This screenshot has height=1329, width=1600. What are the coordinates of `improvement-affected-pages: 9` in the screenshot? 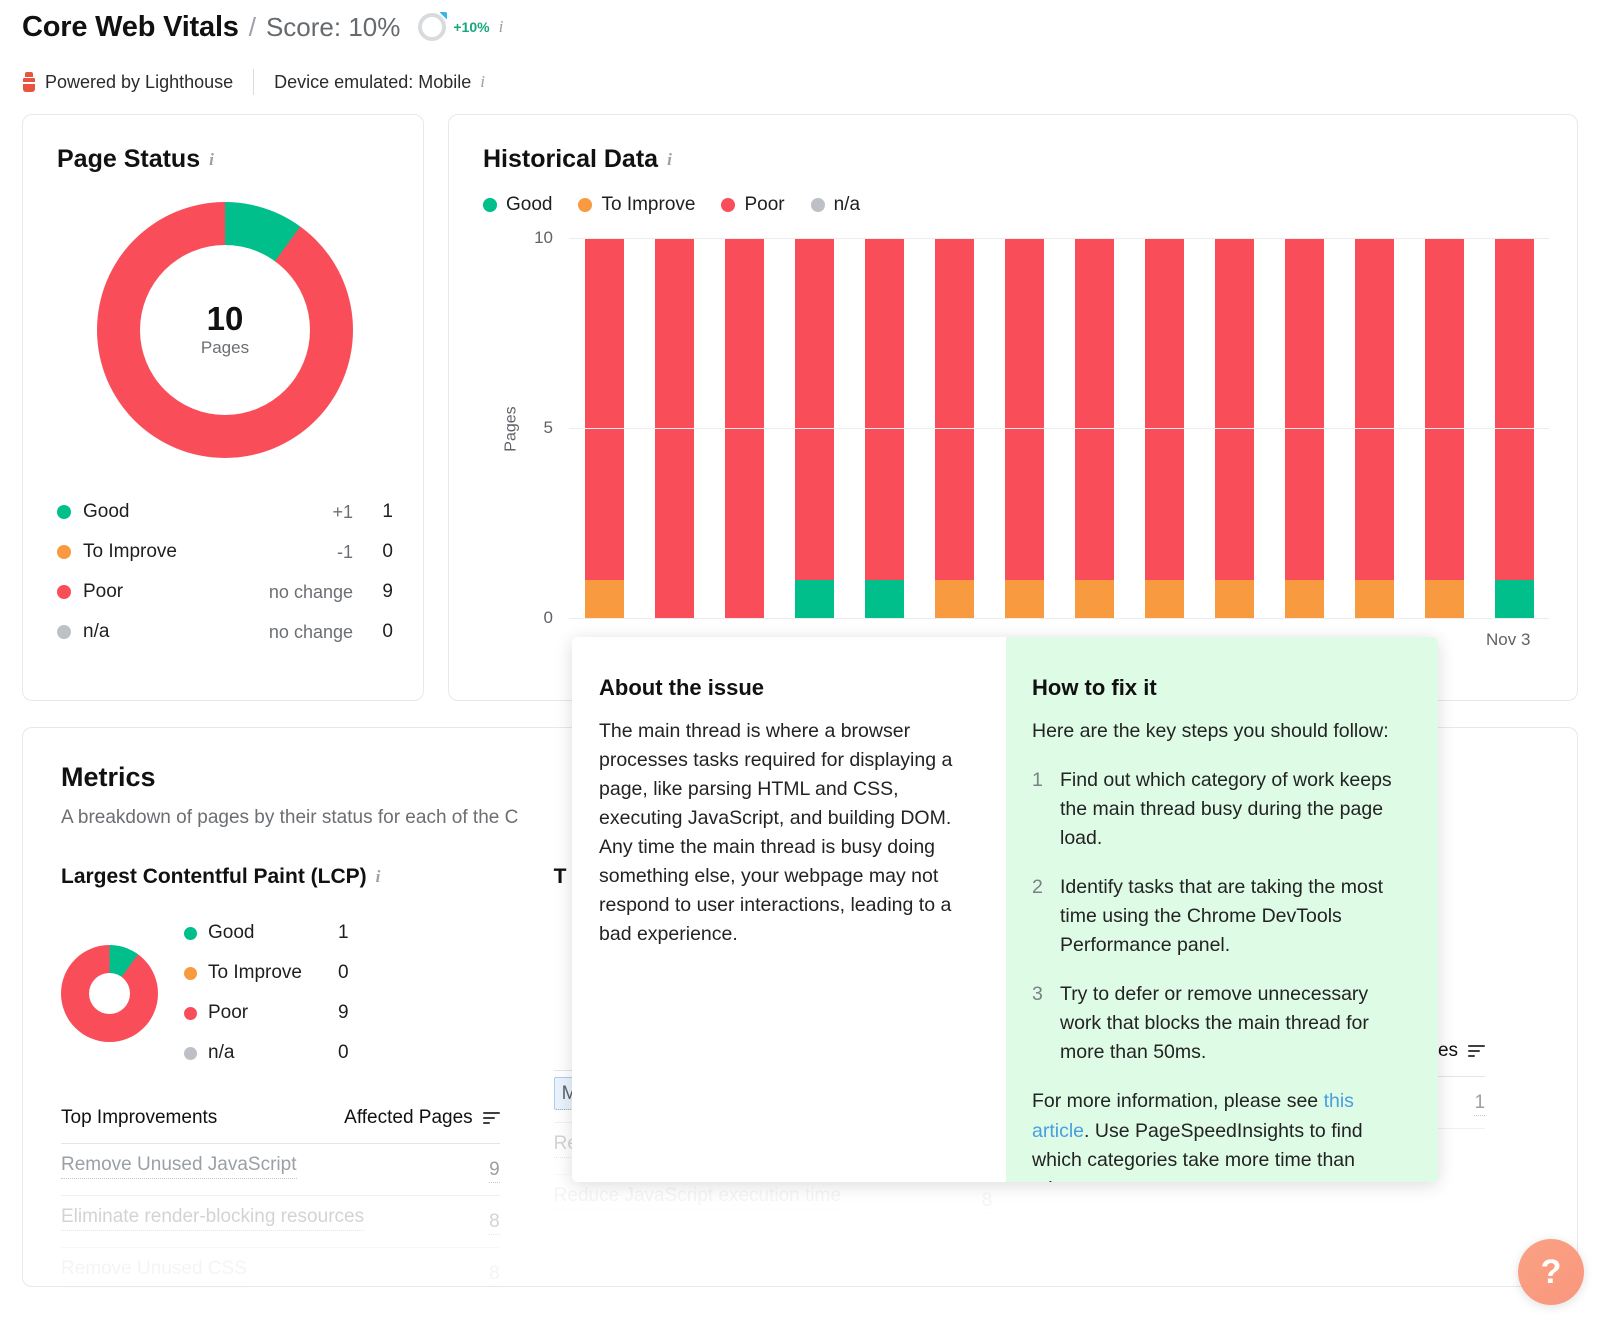 It's located at (494, 1170).